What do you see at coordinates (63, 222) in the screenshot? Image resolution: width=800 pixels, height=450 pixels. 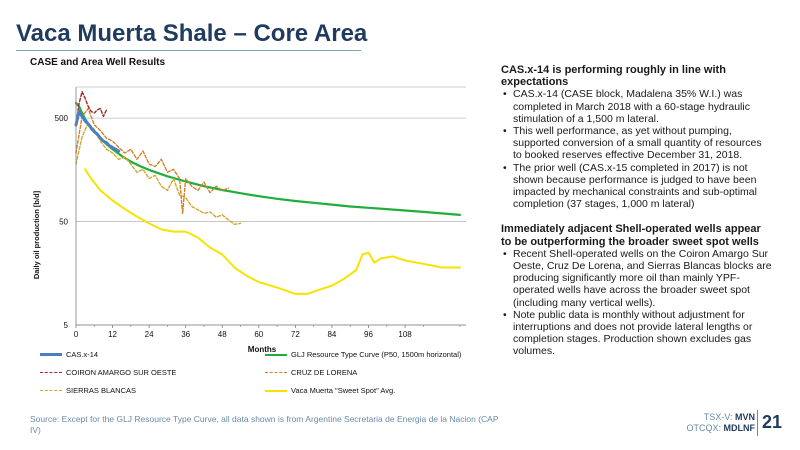 I see `y-tick-label: 50` at bounding box center [63, 222].